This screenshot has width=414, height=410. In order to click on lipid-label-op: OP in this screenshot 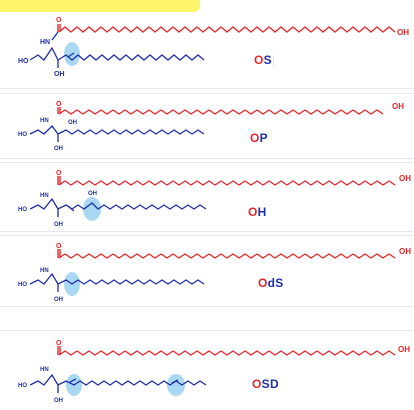, I will do `click(259, 138)`.